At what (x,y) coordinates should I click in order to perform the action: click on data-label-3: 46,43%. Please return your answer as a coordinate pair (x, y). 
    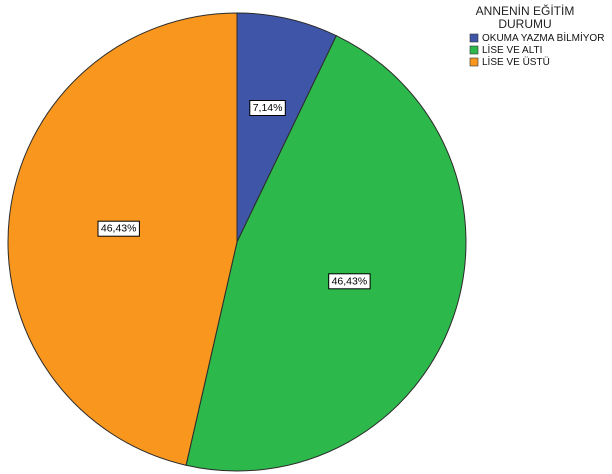
    Looking at the image, I should click on (118, 228).